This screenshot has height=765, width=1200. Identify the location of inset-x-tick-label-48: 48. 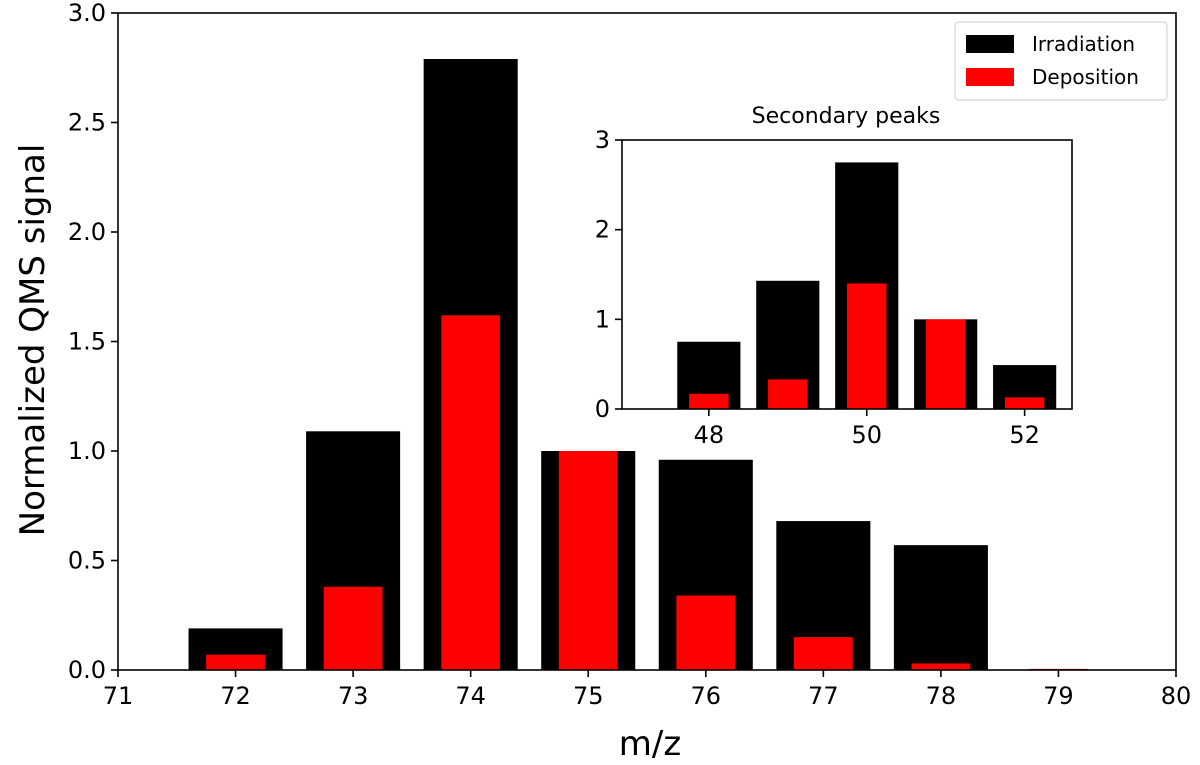
(709, 435).